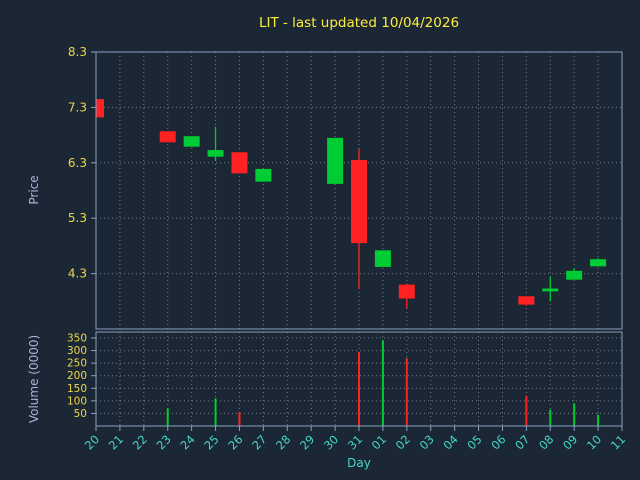  Describe the element at coordinates (140, 442) in the screenshot. I see `day-tick-label: 22` at that location.